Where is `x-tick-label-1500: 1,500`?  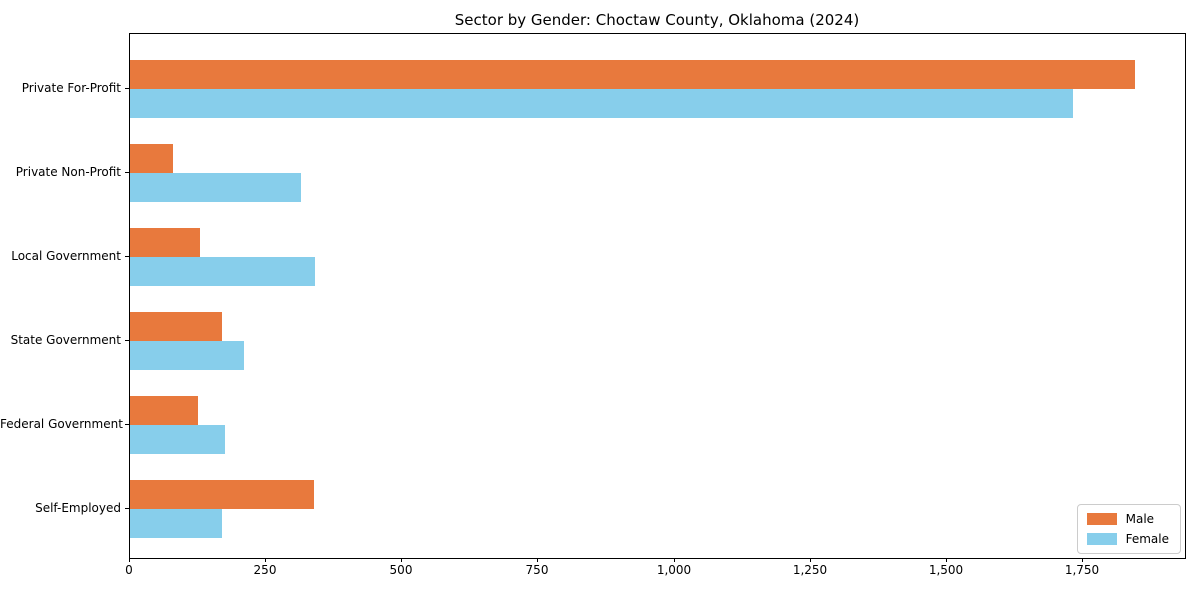
x-tick-label-1500: 1,500 is located at coordinates (946, 570).